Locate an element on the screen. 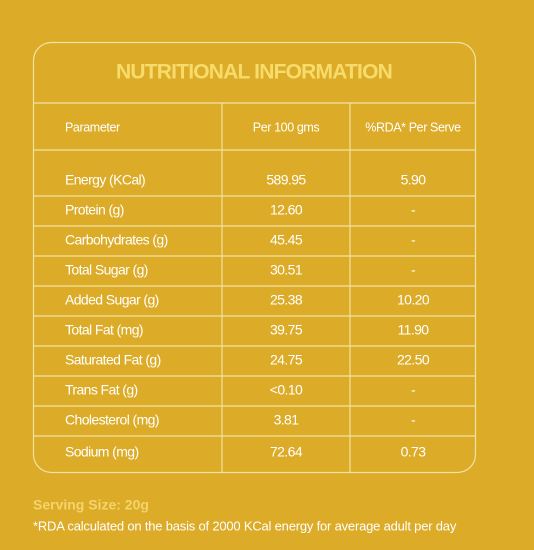 The image size is (534, 550). serving-size: Serving Size: 20g is located at coordinates (91, 505).